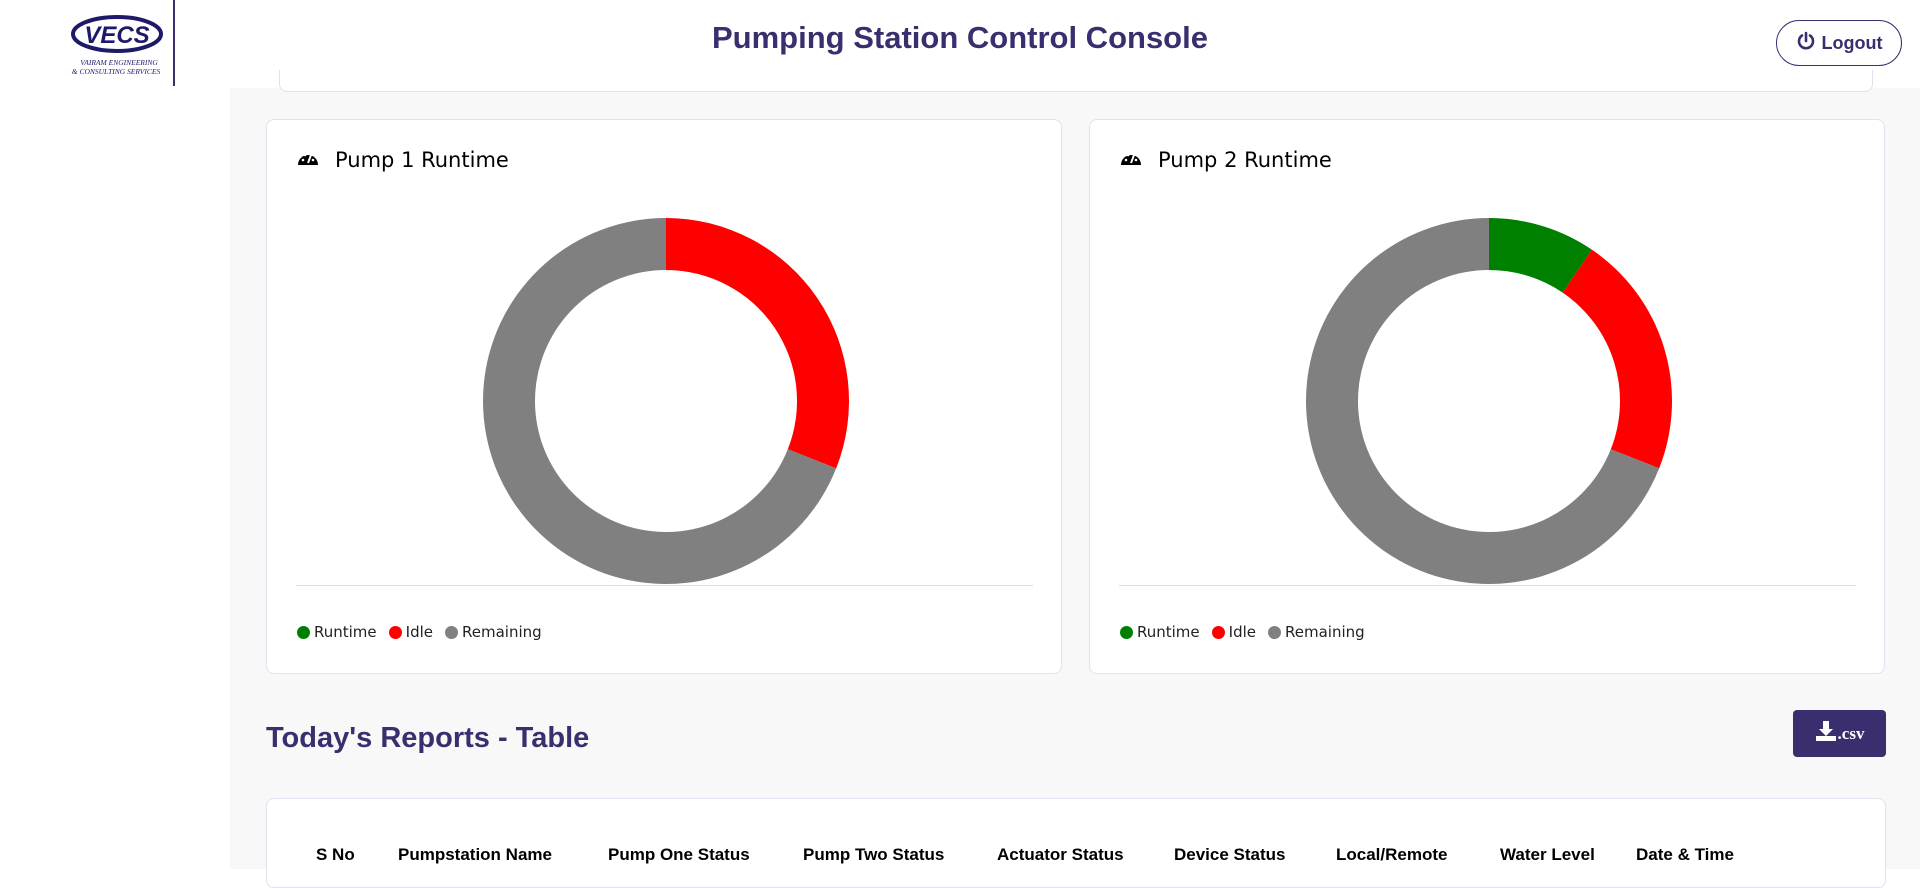  What do you see at coordinates (1060, 854) in the screenshot?
I see `column-header: Actuator Status` at bounding box center [1060, 854].